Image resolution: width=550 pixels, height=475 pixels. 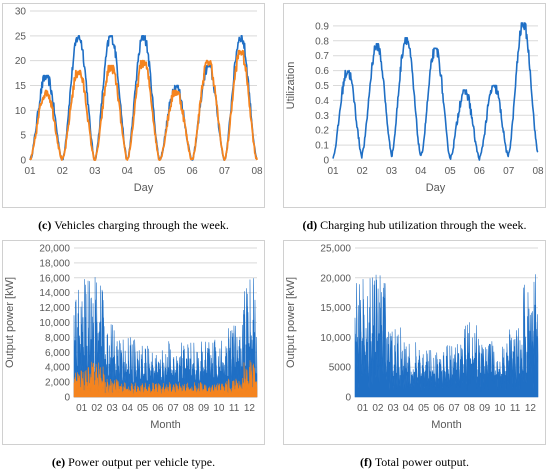 I want to click on y-tick-label: 5, so click(x=23, y=136).